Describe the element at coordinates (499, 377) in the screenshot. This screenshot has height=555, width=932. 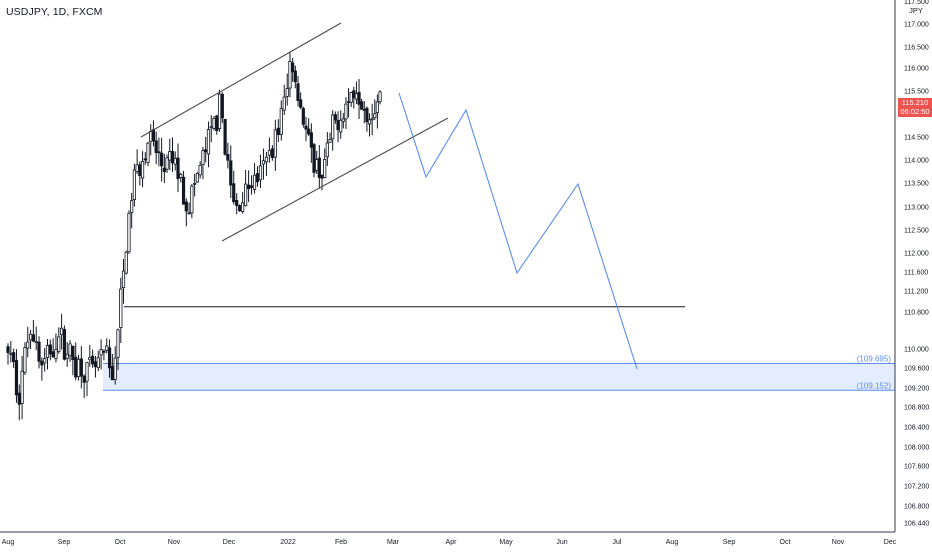
I see `demand-zone` at that location.